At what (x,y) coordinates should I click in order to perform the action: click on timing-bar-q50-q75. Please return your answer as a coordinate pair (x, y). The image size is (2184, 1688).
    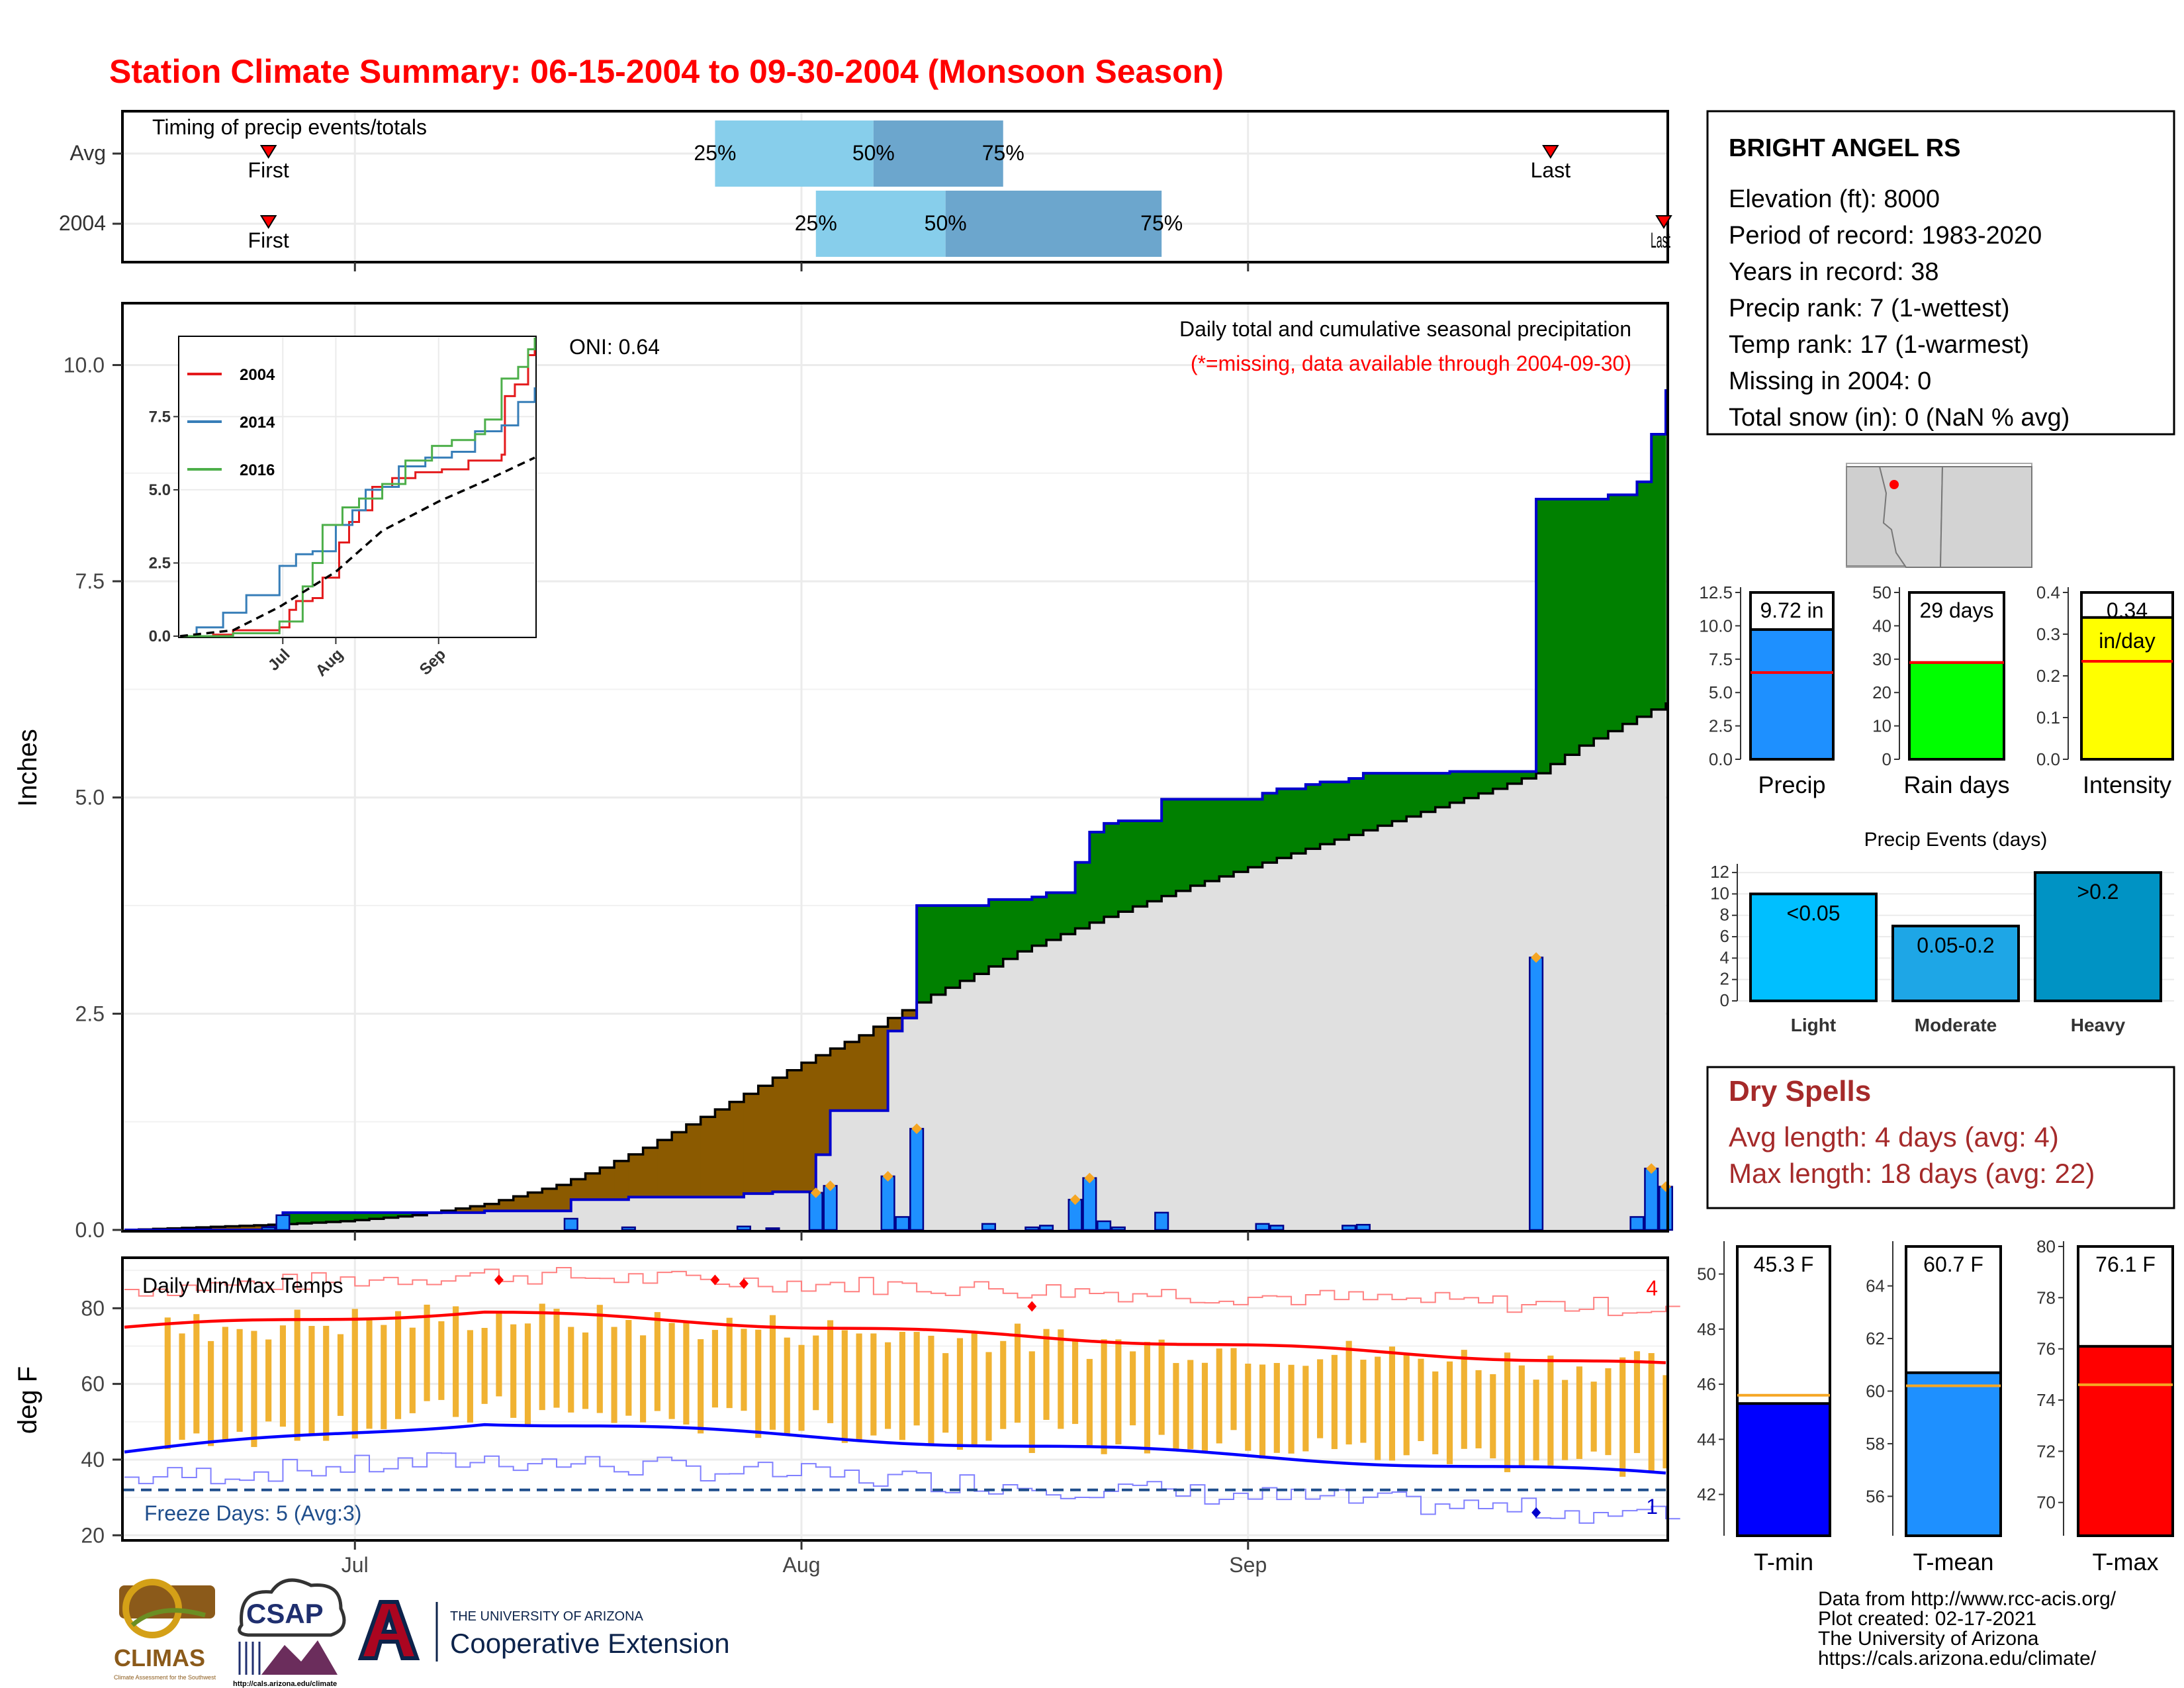
    Looking at the image, I should click on (1053, 224).